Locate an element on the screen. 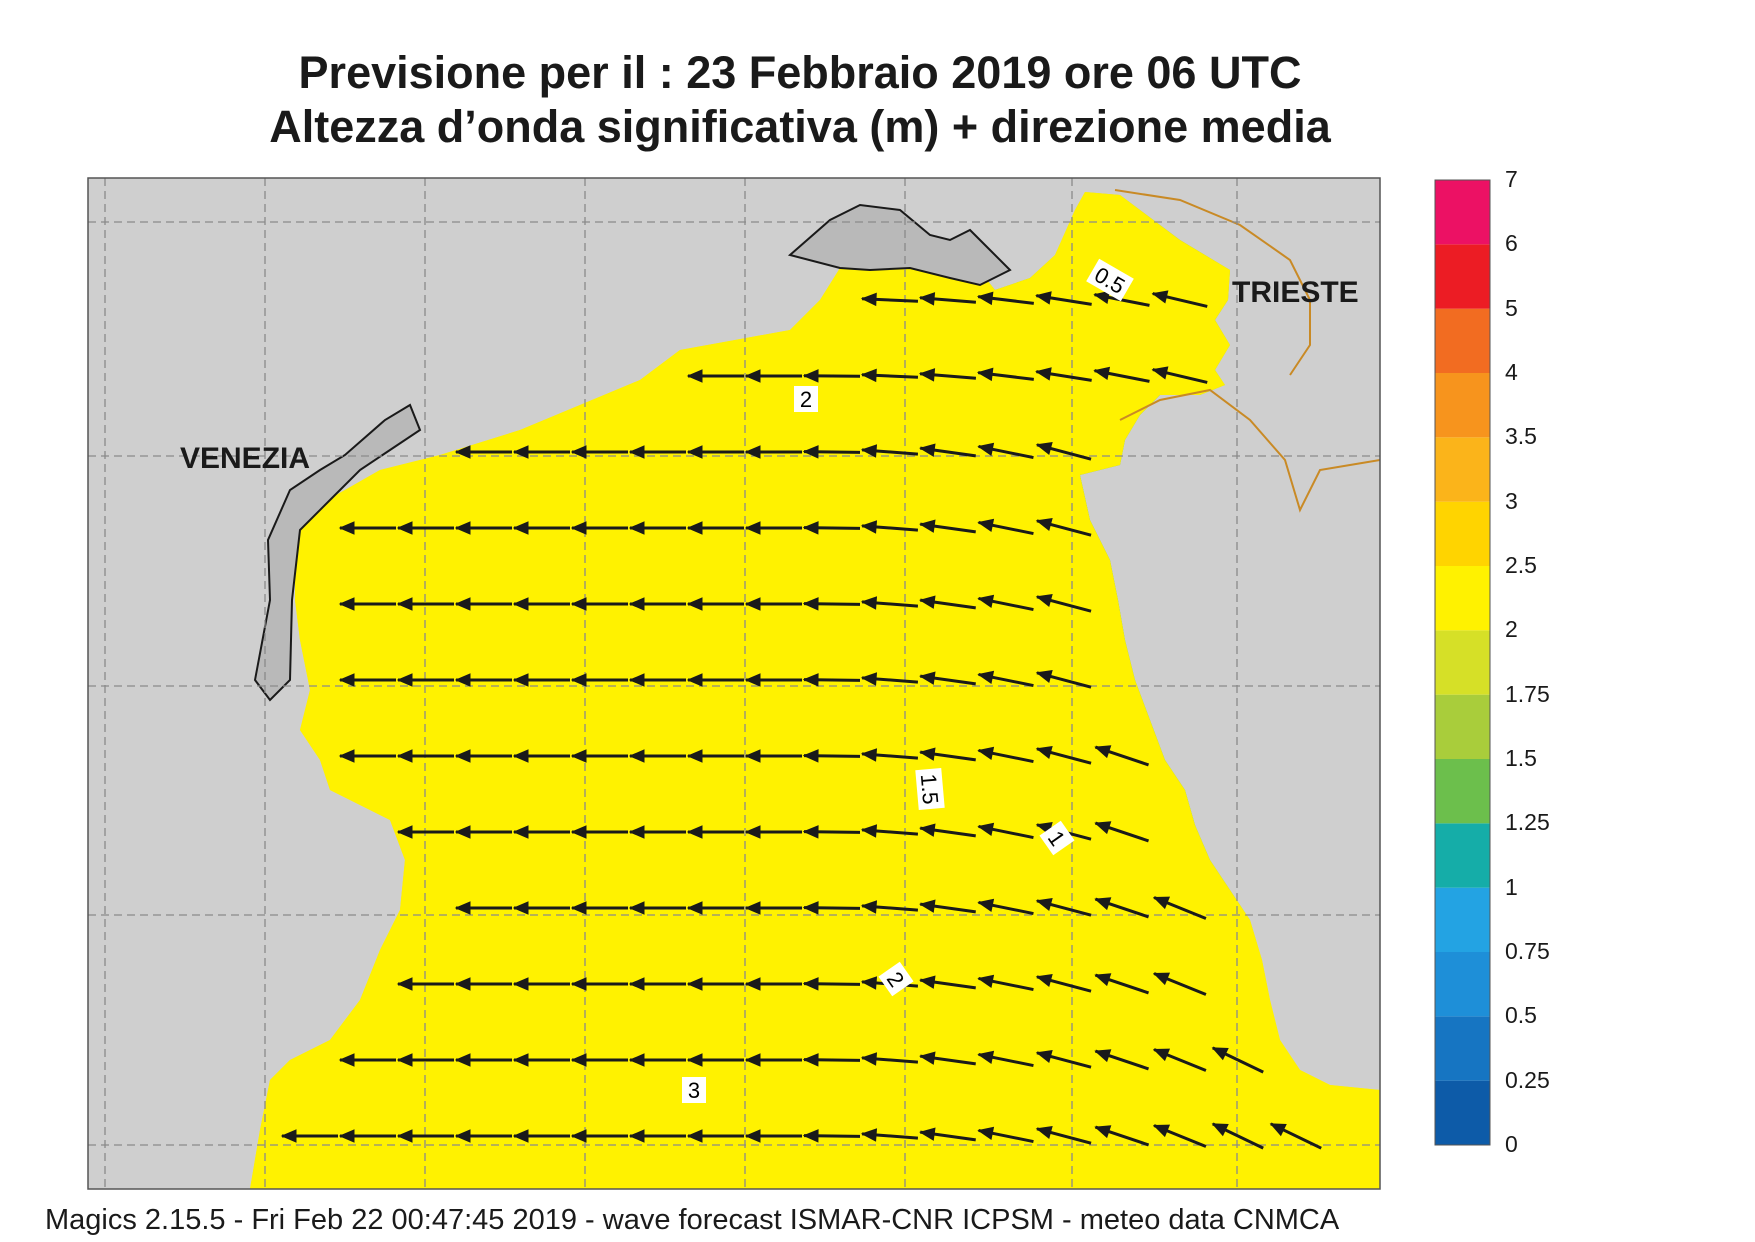 This screenshot has width=1755, height=1242. colorbar-tick-label: 0.25 is located at coordinates (1527, 1079).